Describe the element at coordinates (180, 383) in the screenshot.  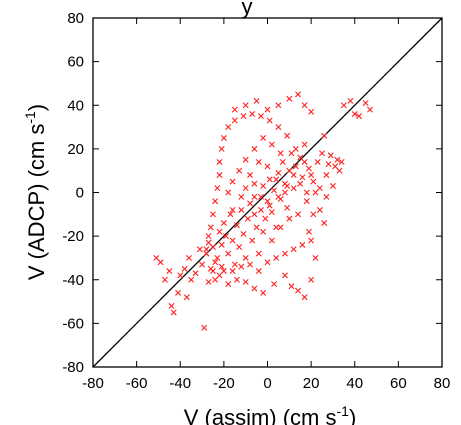
I see `x-tick-label: -40` at that location.